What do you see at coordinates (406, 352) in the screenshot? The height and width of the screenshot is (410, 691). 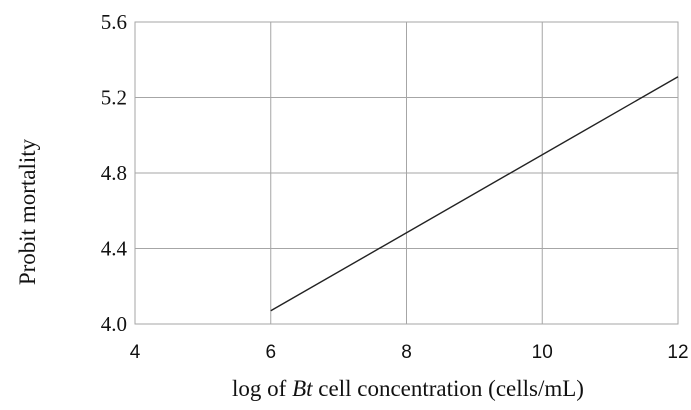 I see `x-tick-label: 8` at bounding box center [406, 352].